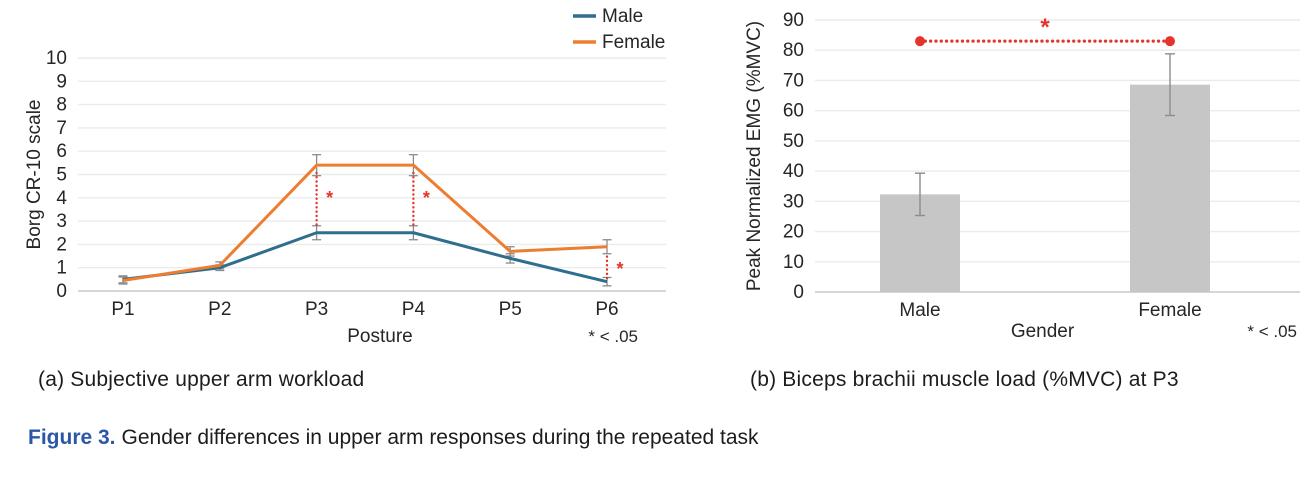  I want to click on legend-label-female: Female, so click(633, 42).